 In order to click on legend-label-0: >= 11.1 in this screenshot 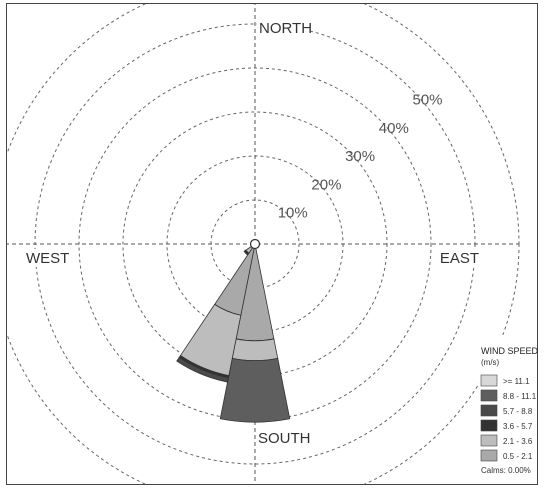, I will do `click(516, 381)`.